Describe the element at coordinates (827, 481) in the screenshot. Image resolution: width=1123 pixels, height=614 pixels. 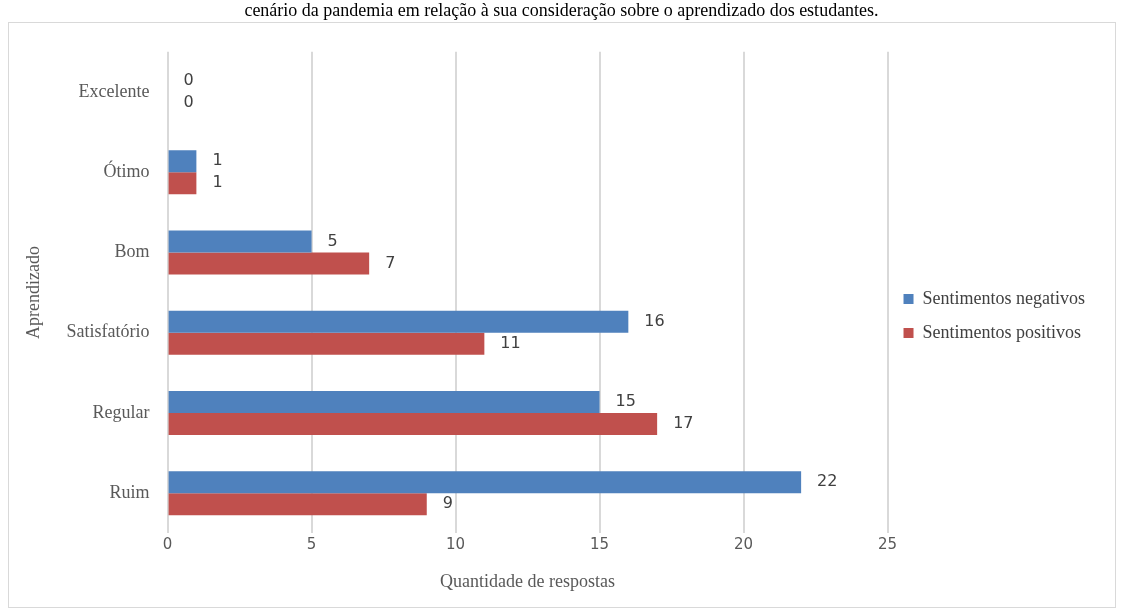
I see `data-label: 22` at that location.